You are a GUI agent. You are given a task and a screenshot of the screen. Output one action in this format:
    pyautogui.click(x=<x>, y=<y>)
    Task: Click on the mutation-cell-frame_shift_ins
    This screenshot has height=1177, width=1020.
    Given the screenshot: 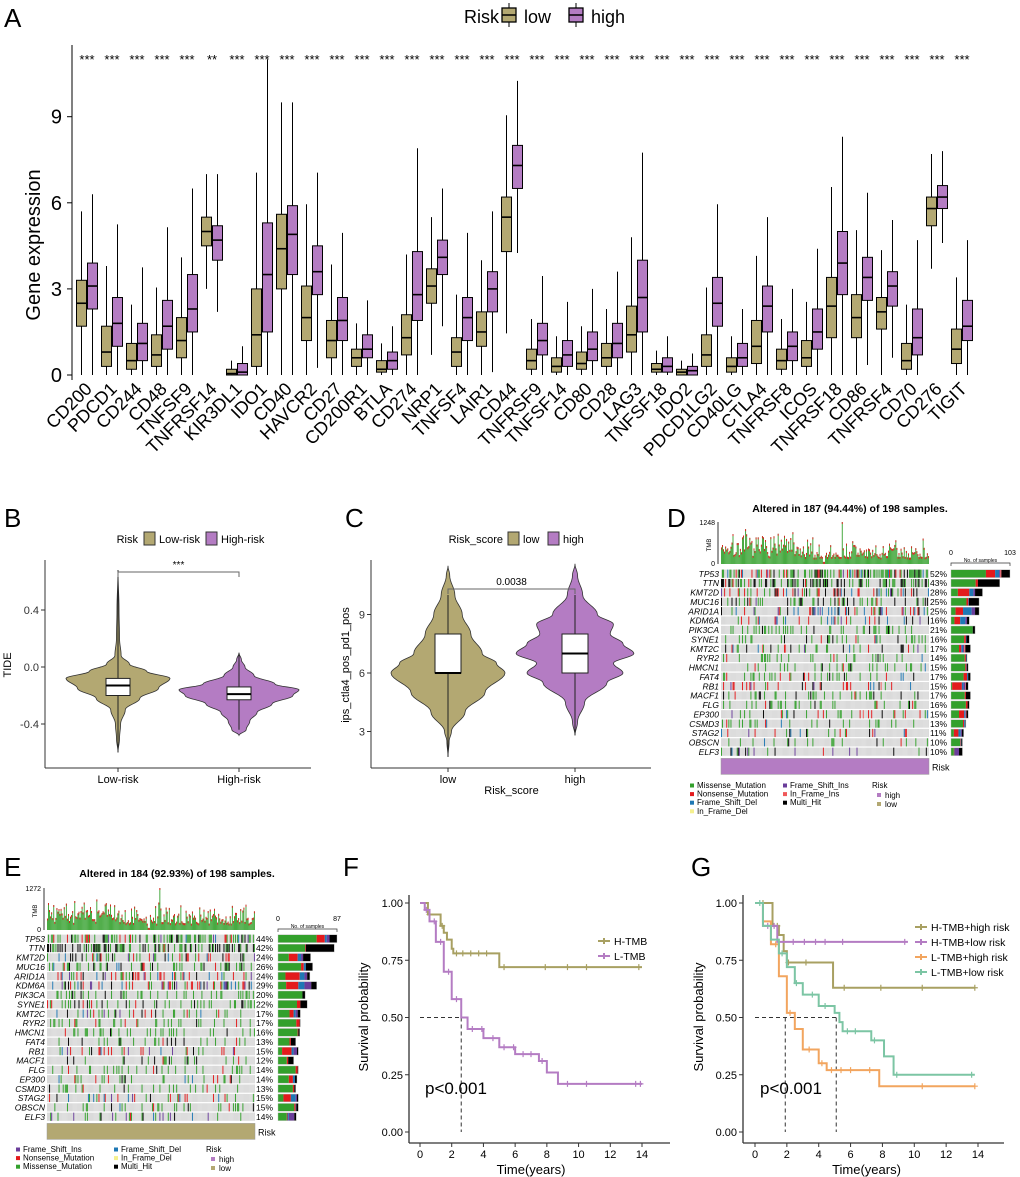 What is the action you would take?
    pyautogui.click(x=918, y=648)
    